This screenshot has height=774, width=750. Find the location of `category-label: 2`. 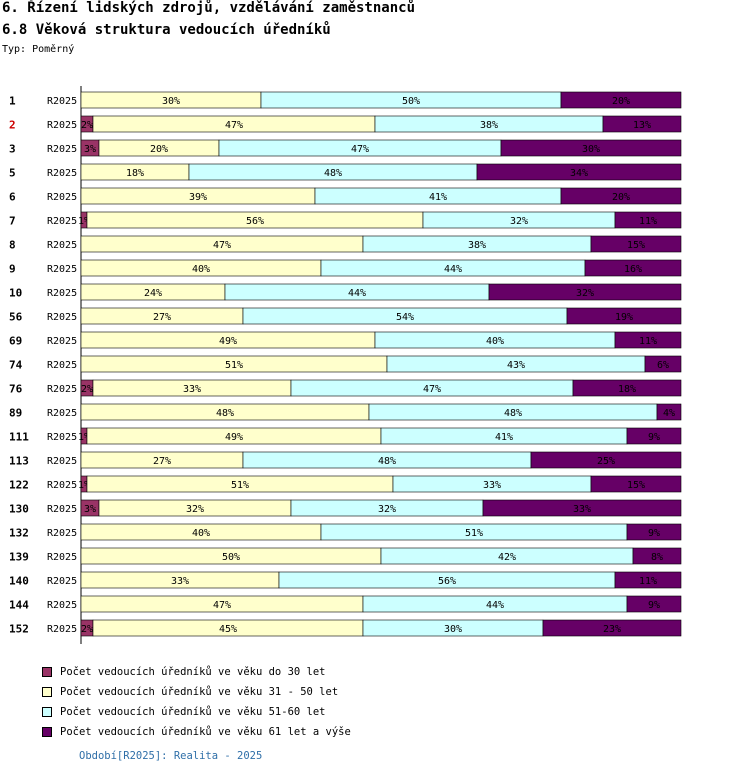

category-label: 2 is located at coordinates (12, 125).